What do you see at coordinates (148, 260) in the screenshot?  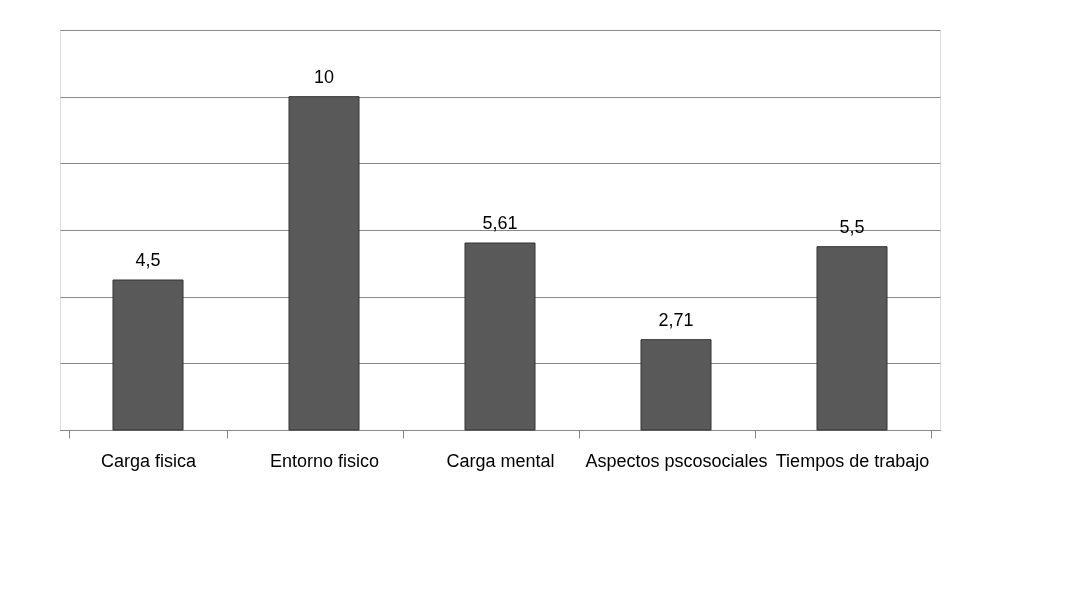 I see `data-label: 4,5` at bounding box center [148, 260].